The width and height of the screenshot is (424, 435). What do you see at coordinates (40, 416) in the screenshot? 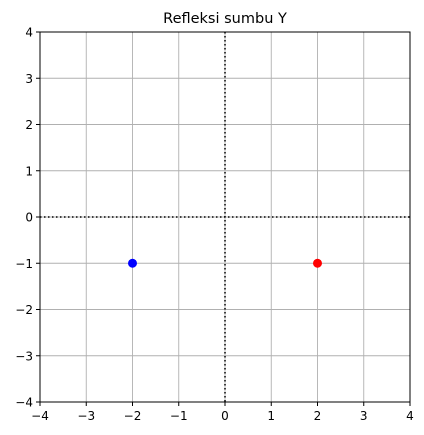
I see `x-tick-label: −4` at bounding box center [40, 416].